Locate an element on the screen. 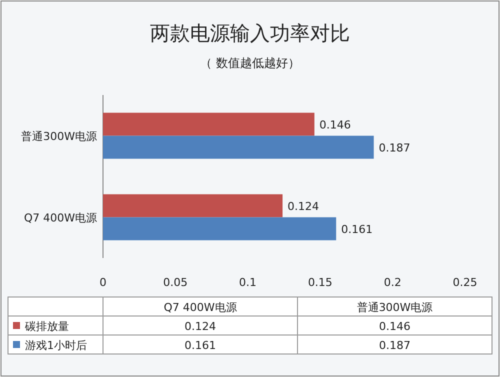 The height and width of the screenshot is (377, 500). data-label: 0.124 is located at coordinates (304, 206).